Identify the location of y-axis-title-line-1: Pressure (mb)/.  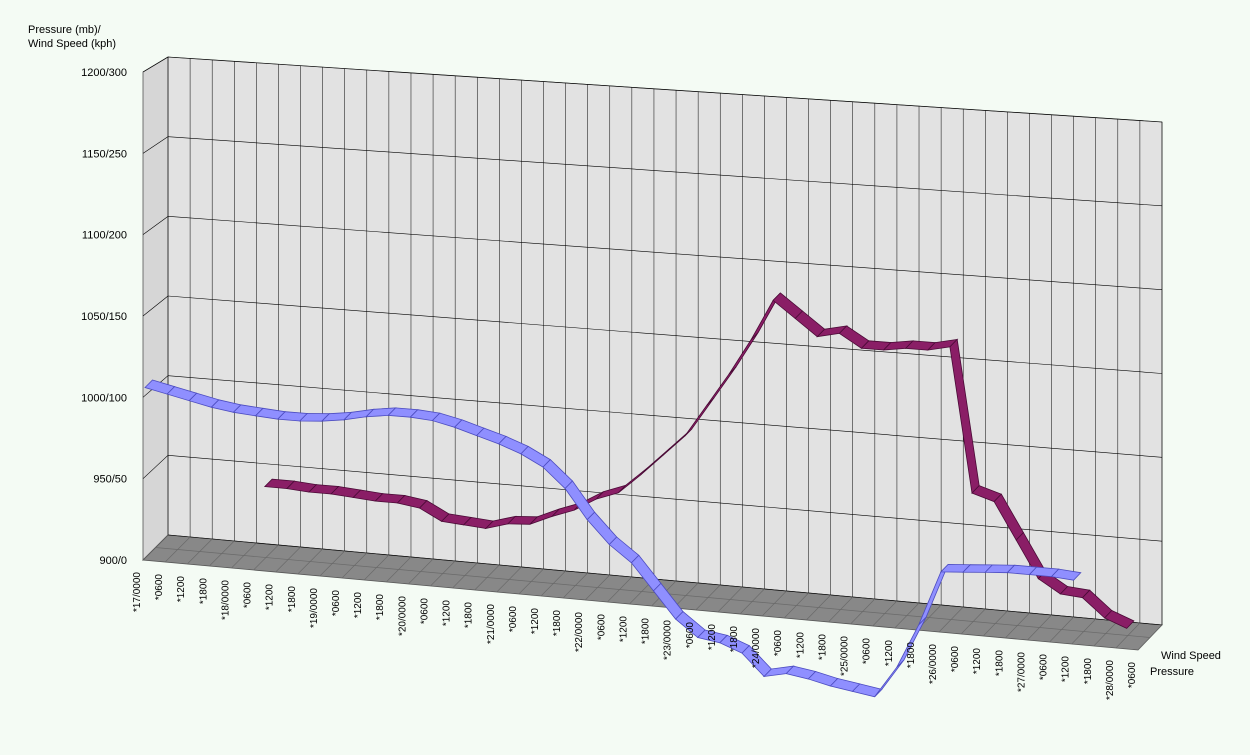
(65, 30).